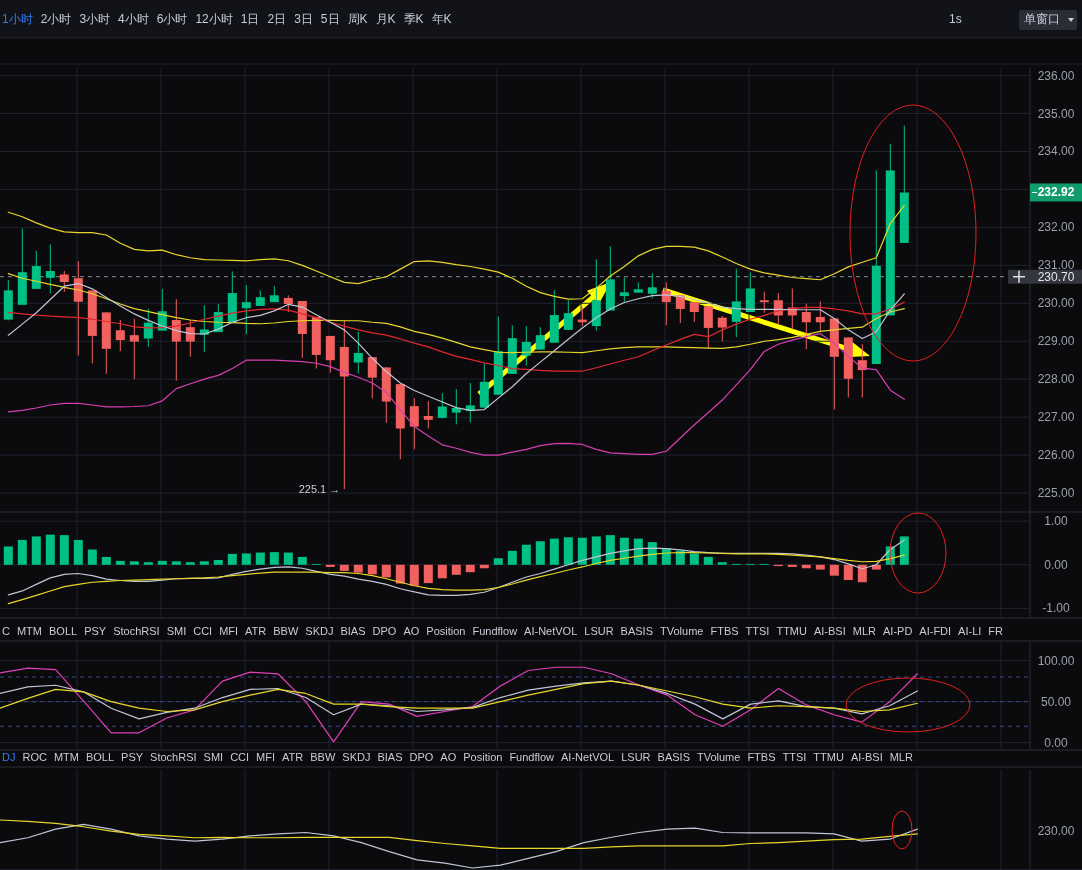 The image size is (1082, 870). I want to click on text: MLR, so click(864, 631).